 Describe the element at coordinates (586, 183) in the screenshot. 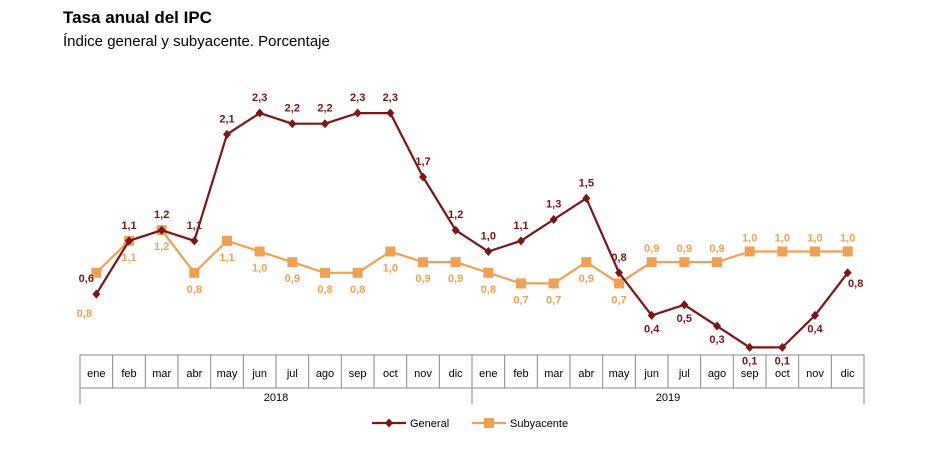

I see `general-data-label: 1,5` at that location.